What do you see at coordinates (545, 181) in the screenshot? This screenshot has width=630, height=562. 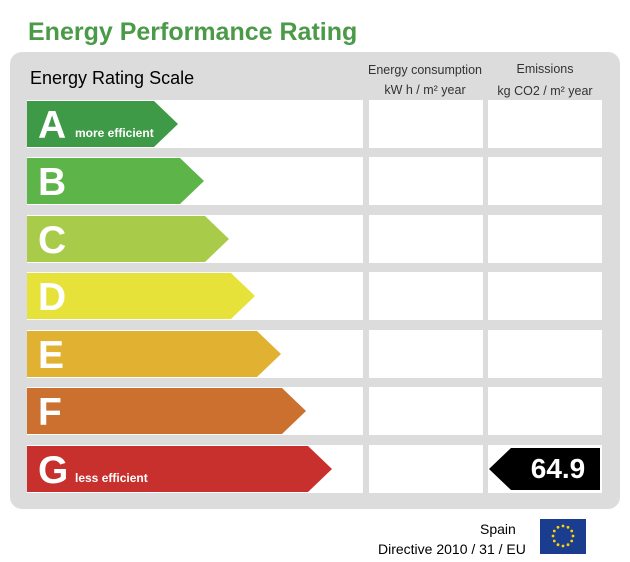 I see `emissions-cell-b` at bounding box center [545, 181].